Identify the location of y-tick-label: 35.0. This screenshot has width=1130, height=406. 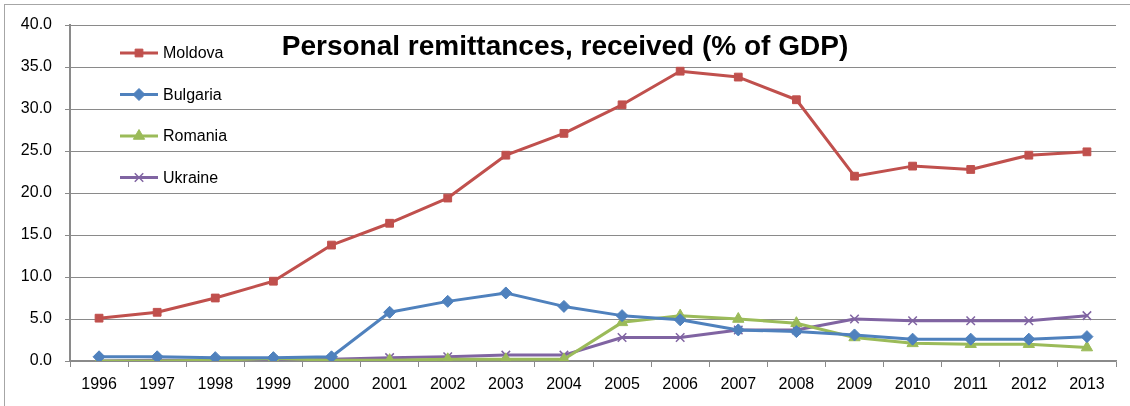
(36, 66).